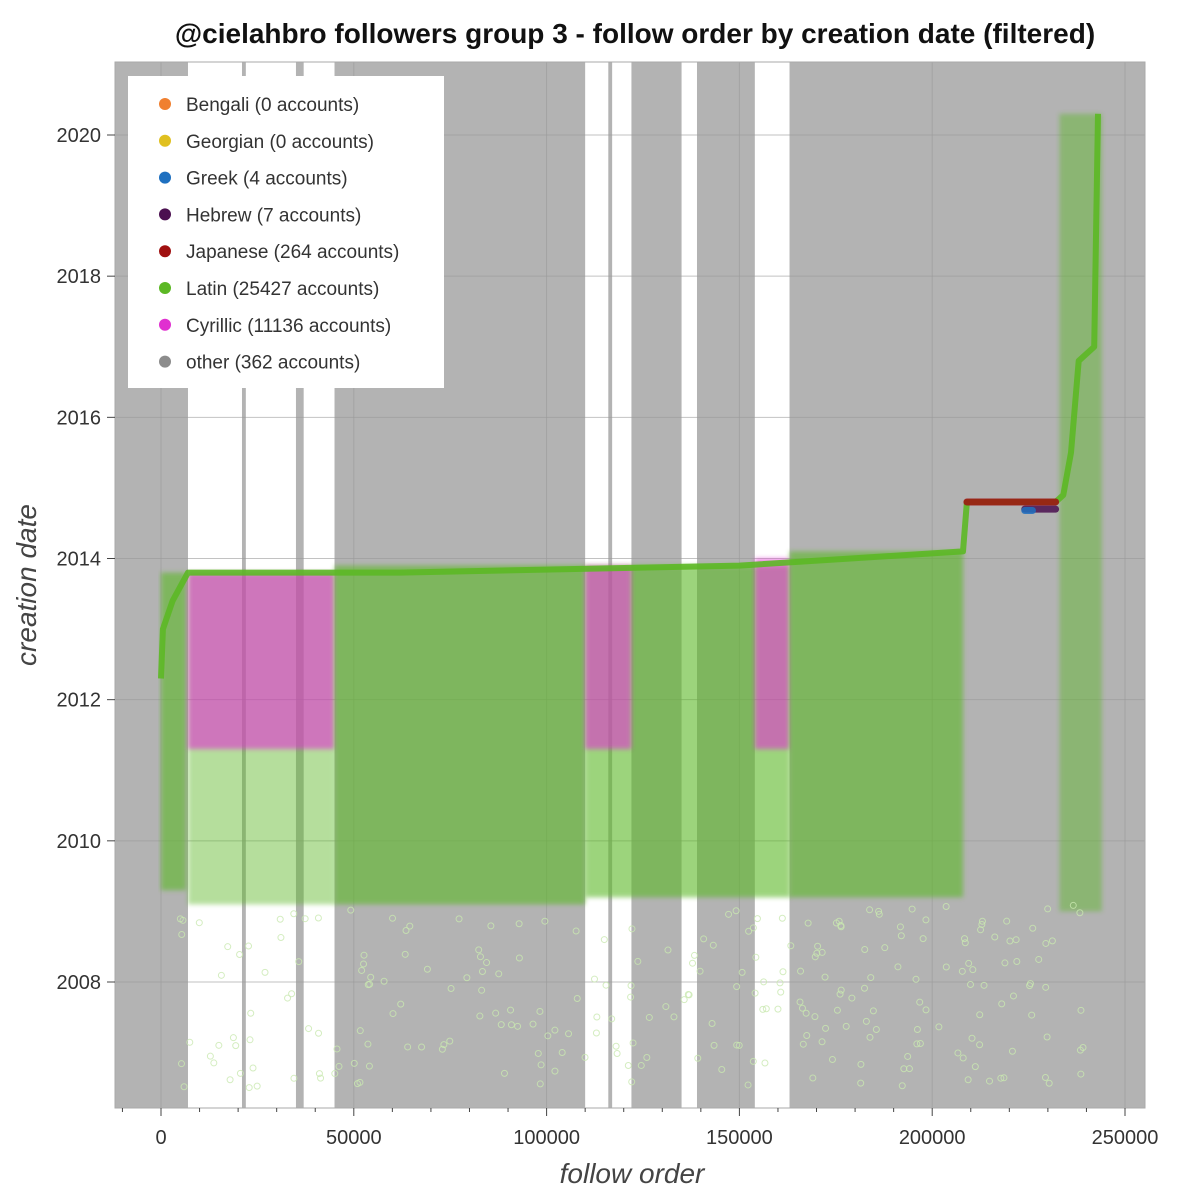  Describe the element at coordinates (267, 179) in the screenshot. I see `legend-label-greek: Greek (4 accounts)` at that location.